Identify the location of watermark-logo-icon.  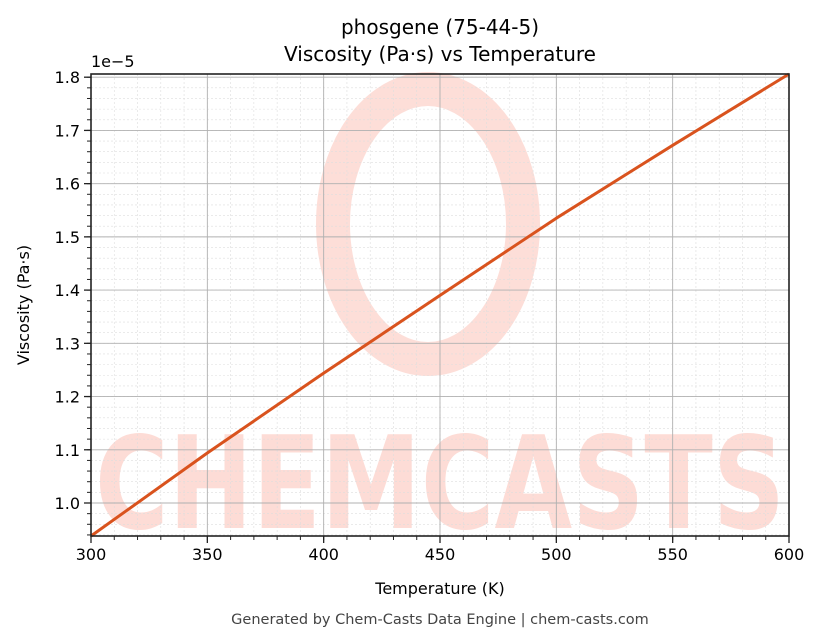
(428, 224).